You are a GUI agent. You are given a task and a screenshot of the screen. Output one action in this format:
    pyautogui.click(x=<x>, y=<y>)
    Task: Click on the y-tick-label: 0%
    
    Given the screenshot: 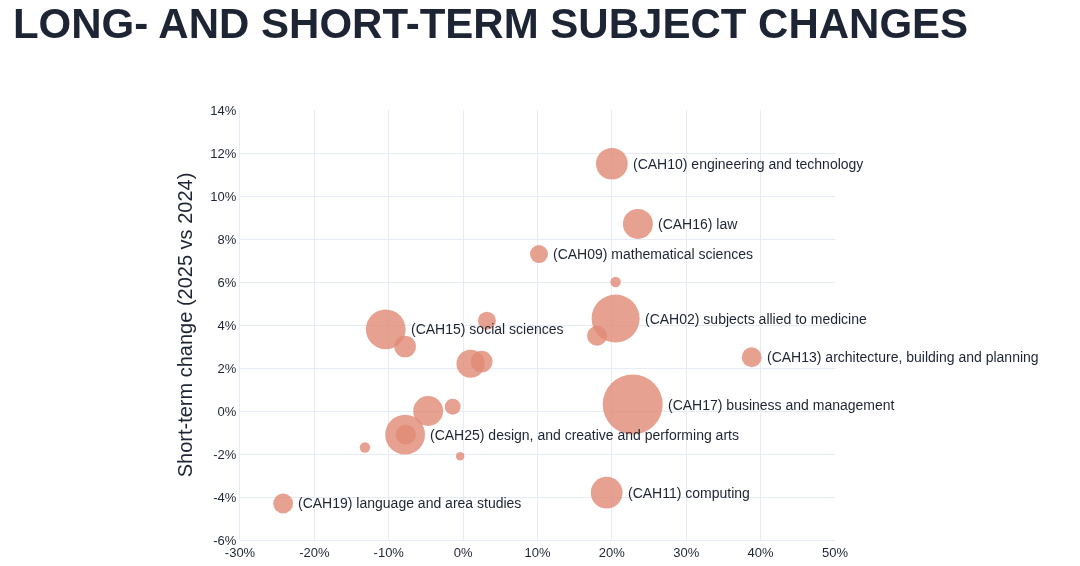 What is the action you would take?
    pyautogui.click(x=227, y=411)
    